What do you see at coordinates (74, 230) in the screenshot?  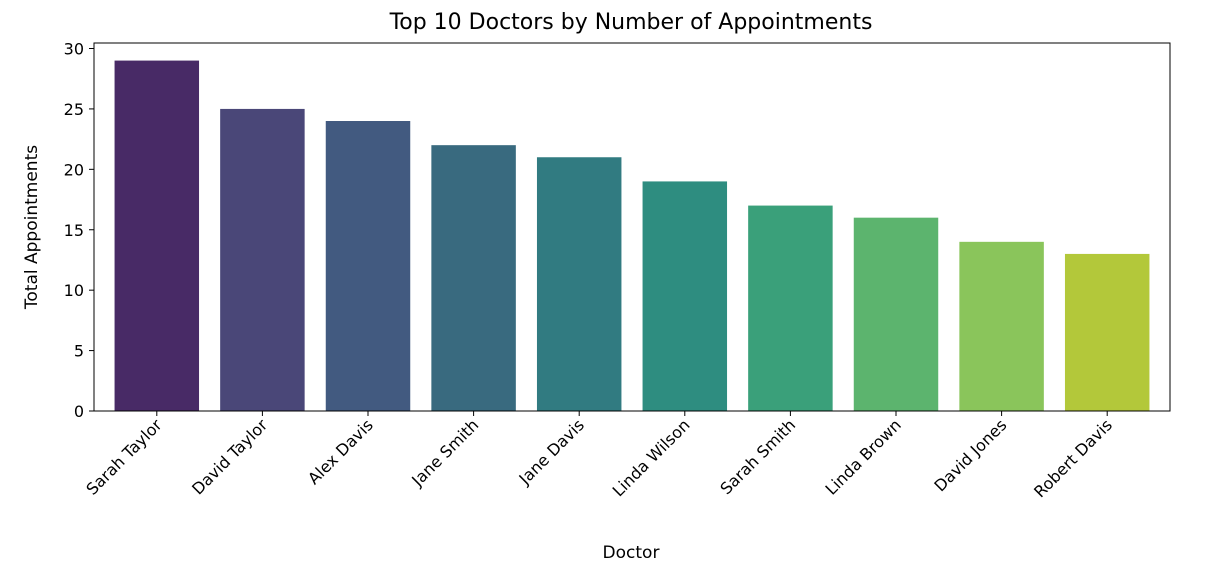 I see `y-tick-label-15: 15` at bounding box center [74, 230].